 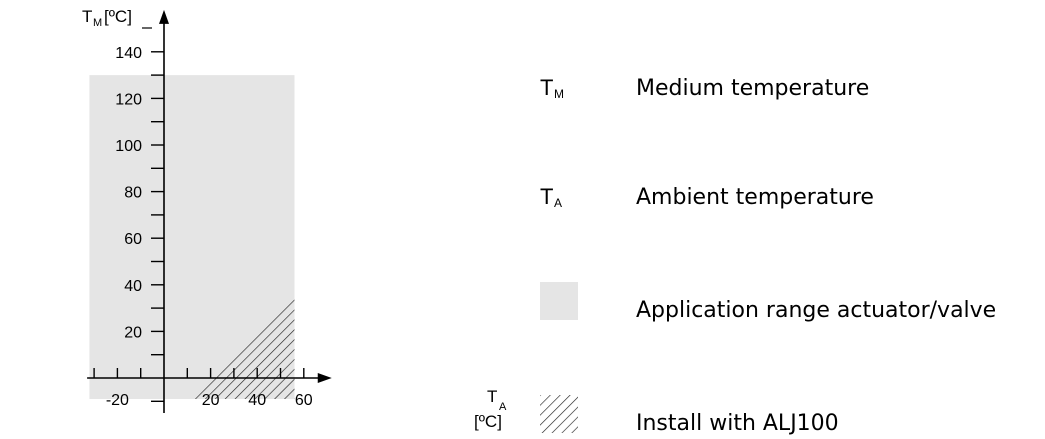 What do you see at coordinates (133, 286) in the screenshot?
I see `y-tick-label: 40` at bounding box center [133, 286].